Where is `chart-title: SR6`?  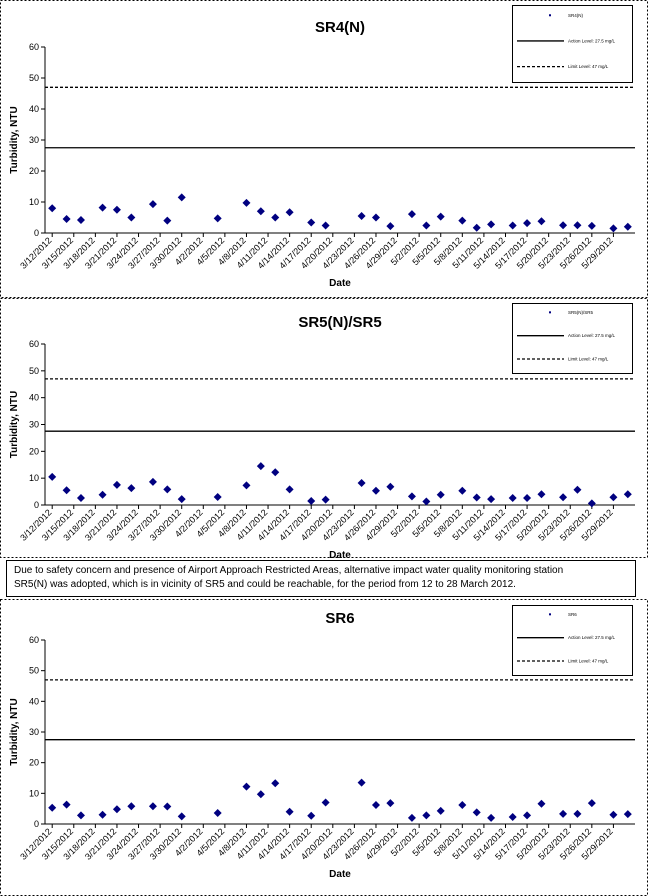 chart-title: SR6 is located at coordinates (339, 618).